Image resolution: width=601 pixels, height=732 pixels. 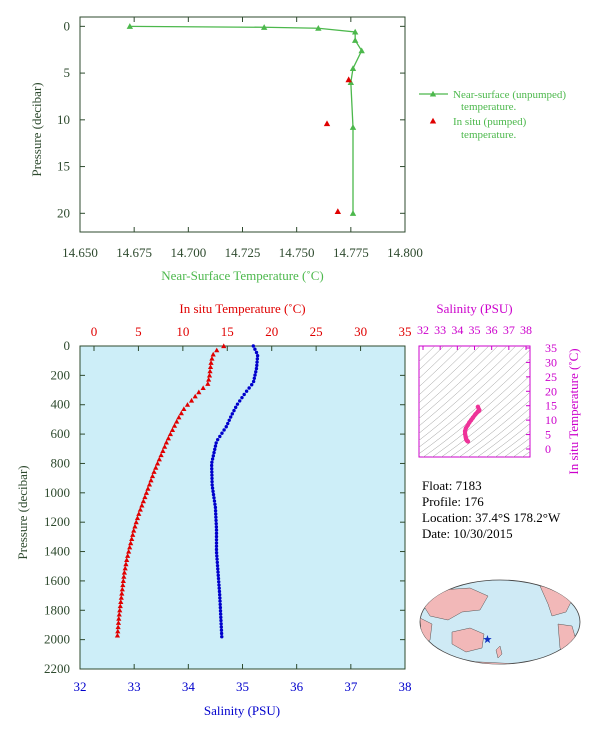 What do you see at coordinates (67, 345) in the screenshot?
I see `profile-y-tick-label: 0` at bounding box center [67, 345].